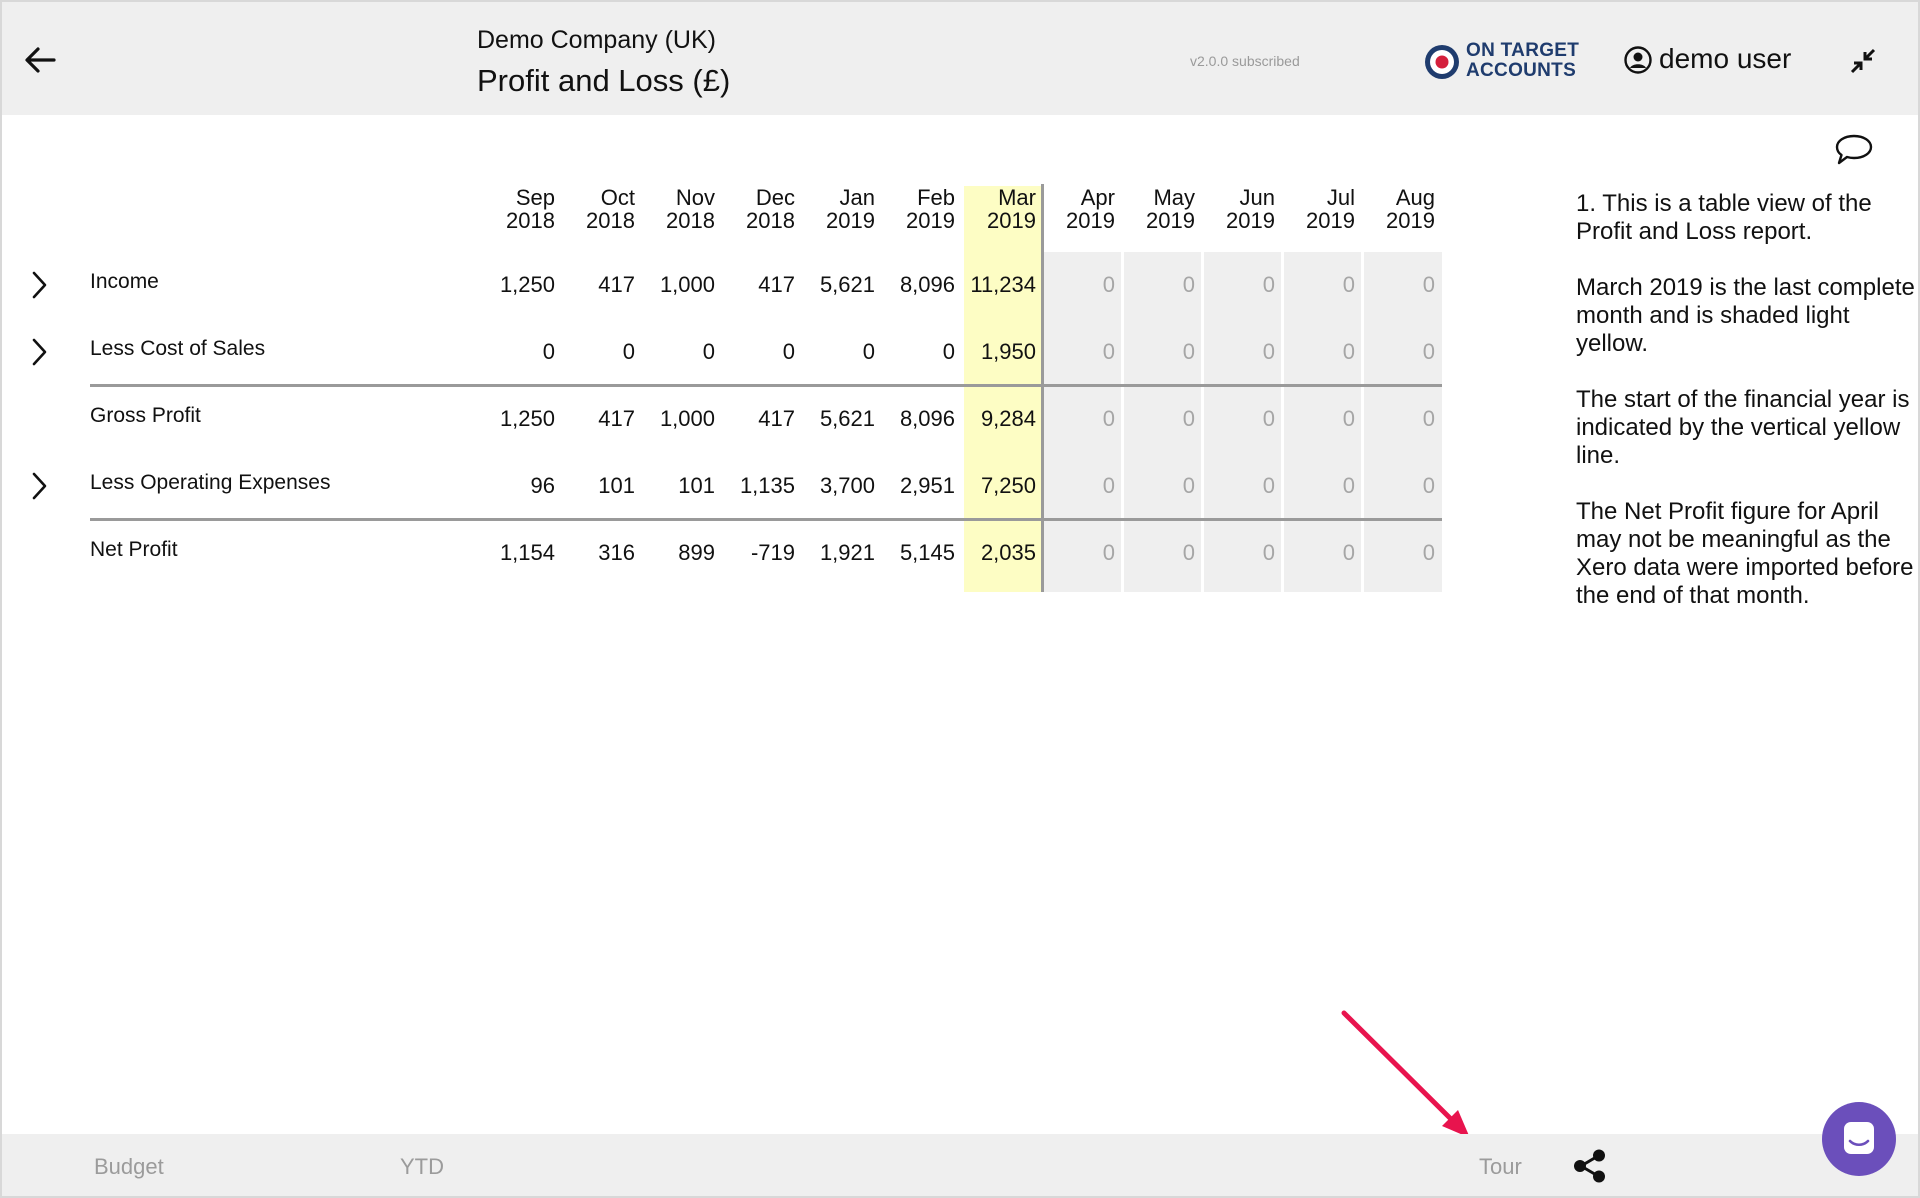 Image resolution: width=1920 pixels, height=1198 pixels. Describe the element at coordinates (847, 552) in the screenshot. I see `table-cell: 1,921` at that location.